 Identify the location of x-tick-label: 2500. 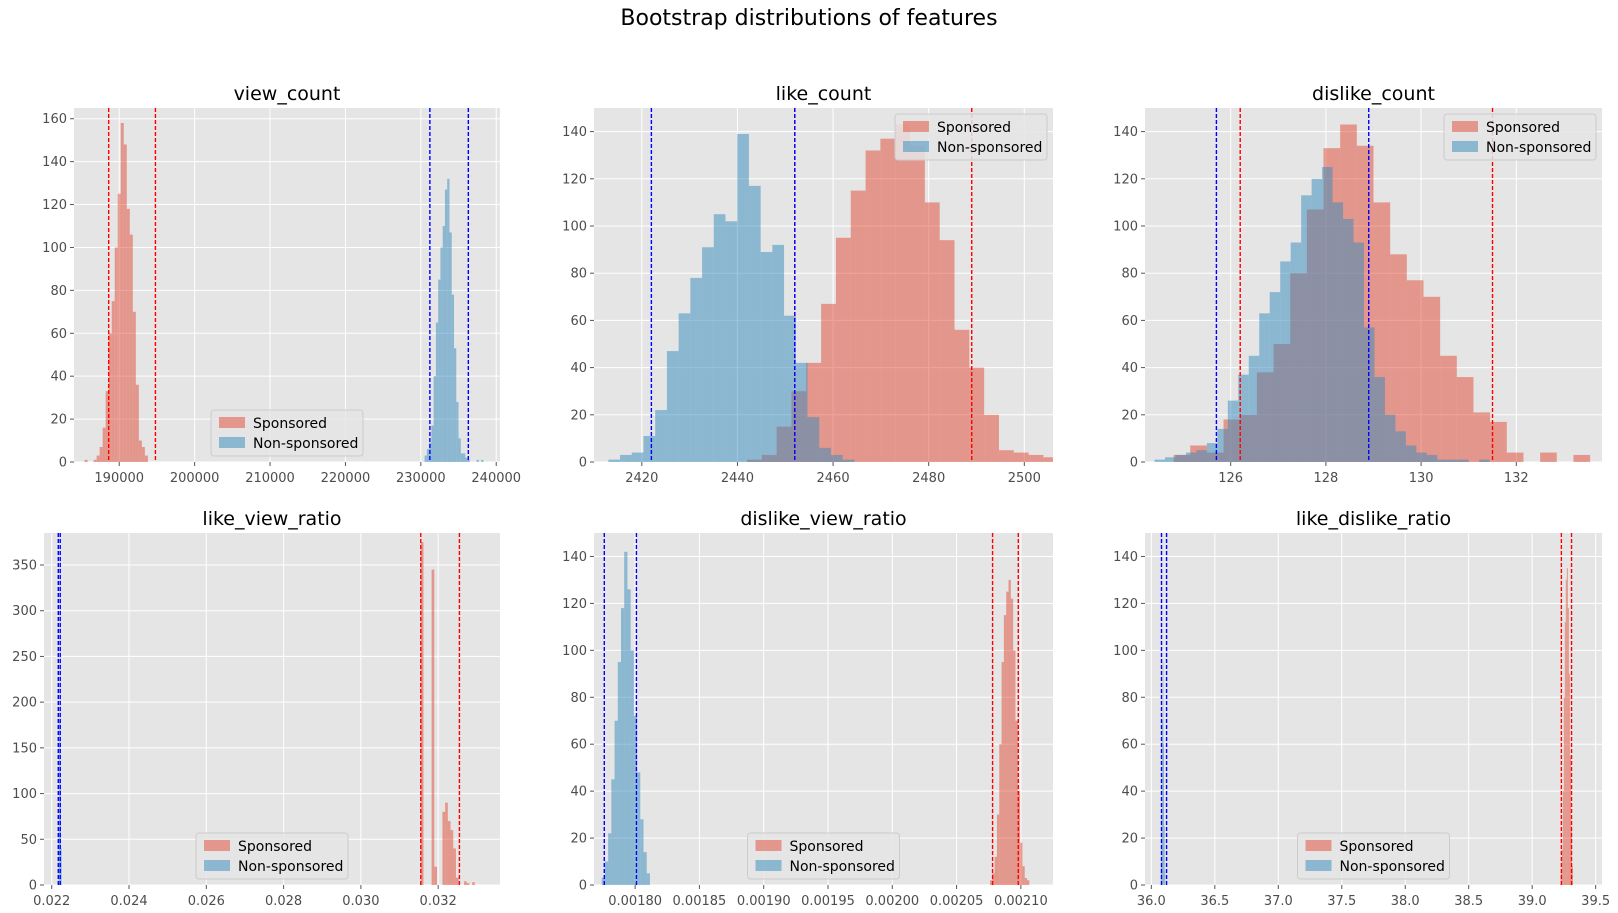
(1024, 478).